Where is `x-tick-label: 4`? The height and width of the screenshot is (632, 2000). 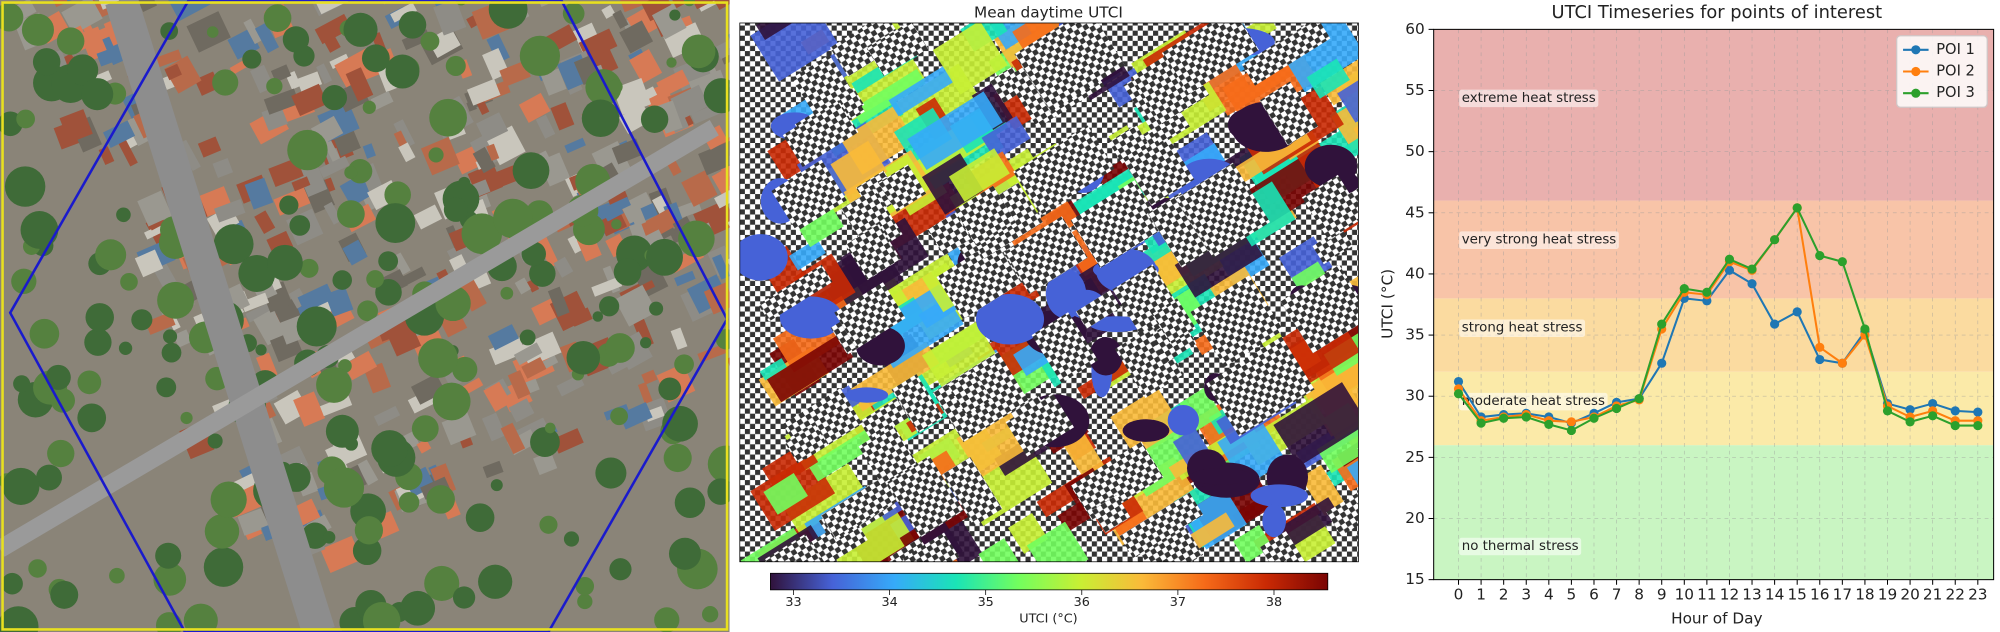
x-tick-label: 4 is located at coordinates (1549, 594).